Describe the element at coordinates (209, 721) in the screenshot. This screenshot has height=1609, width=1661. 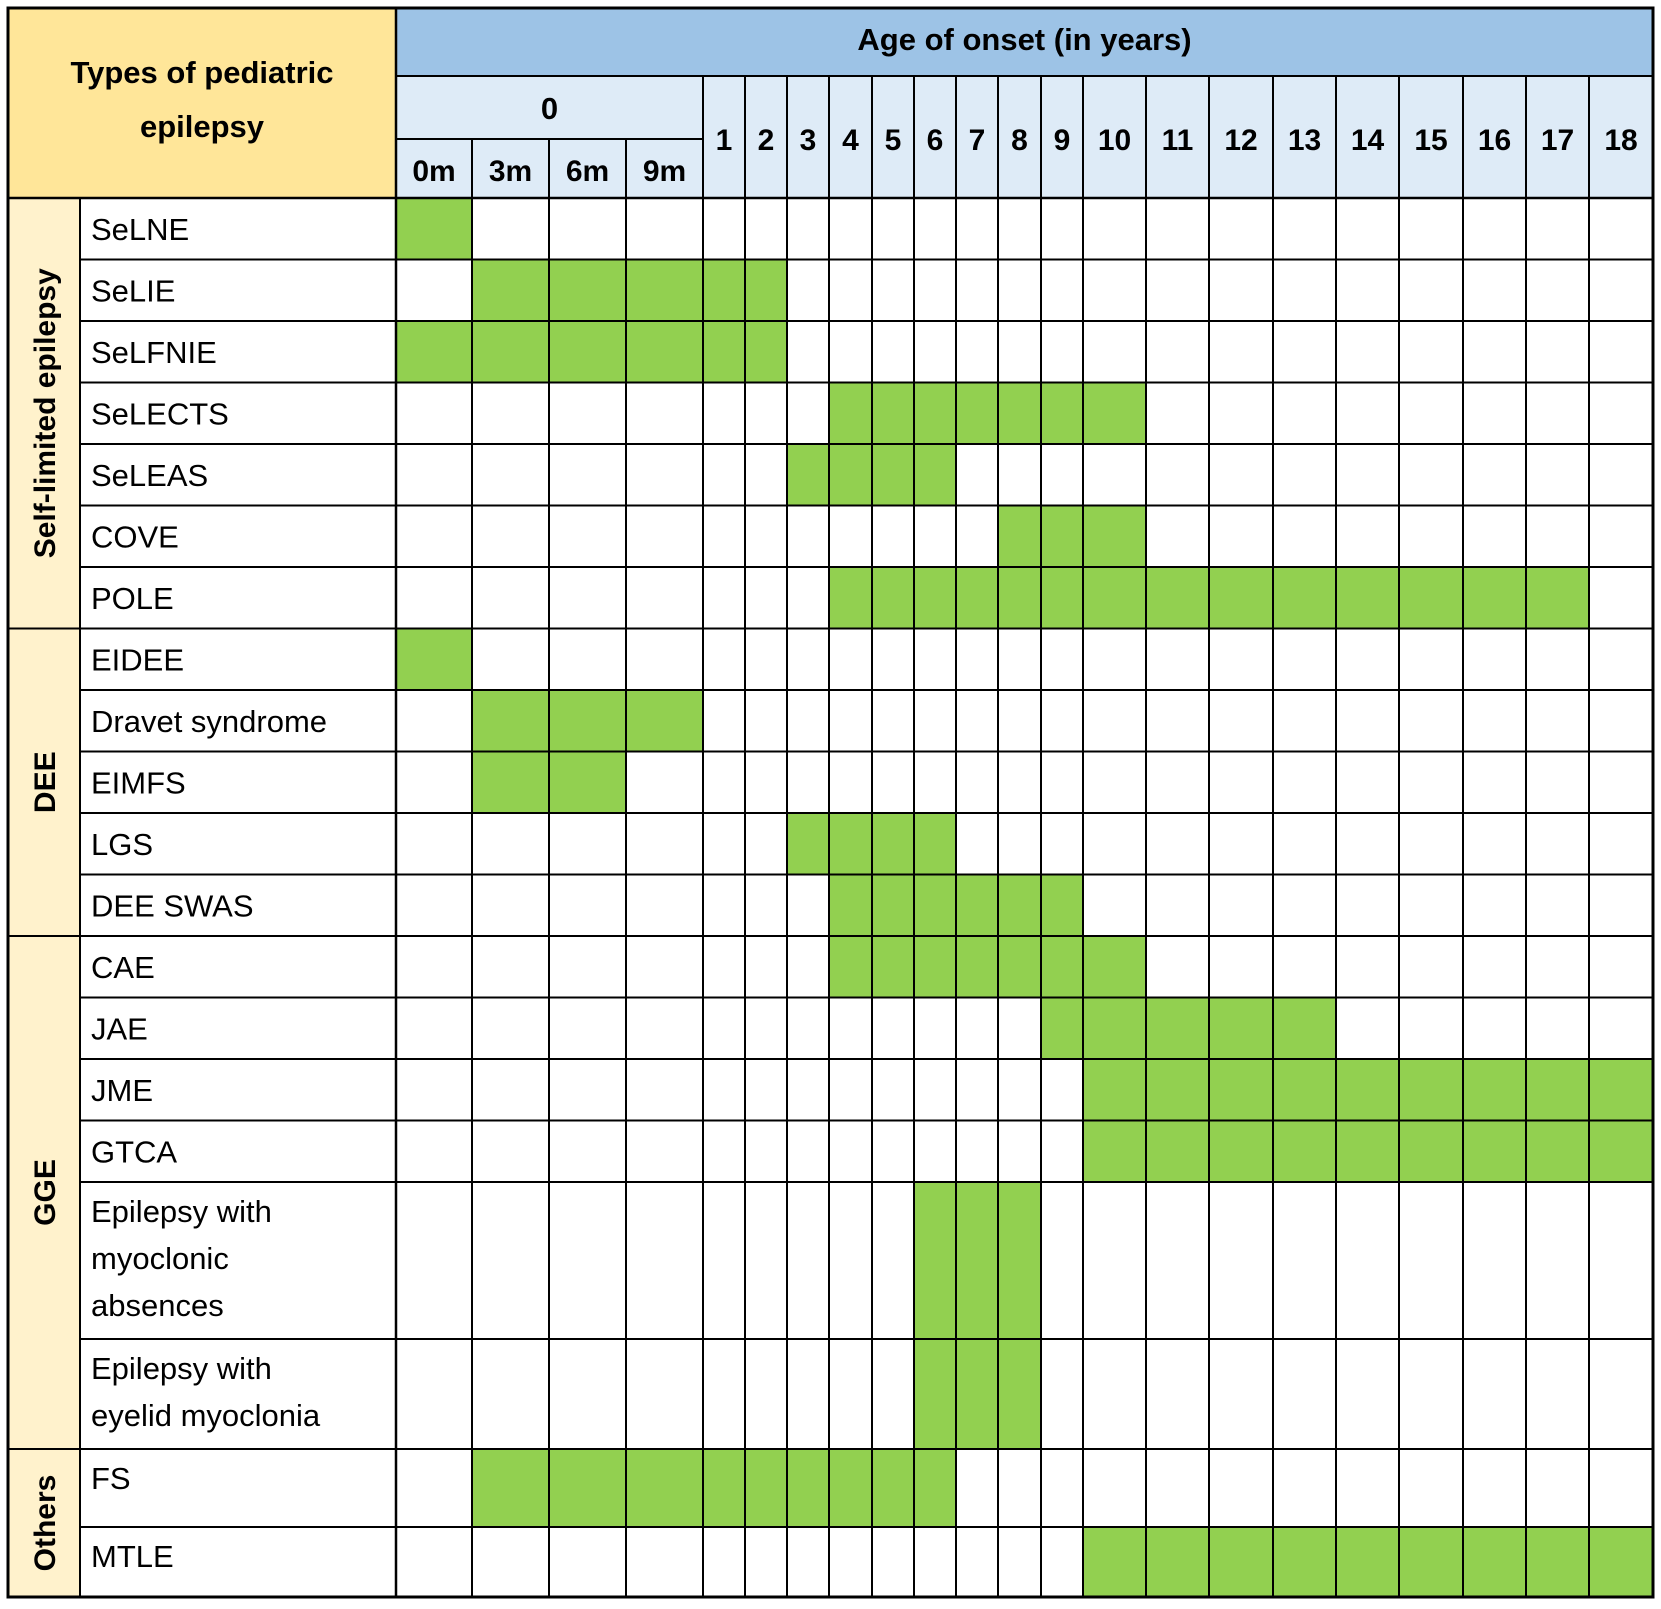
I see `row-label: Dravet syndrome` at that location.